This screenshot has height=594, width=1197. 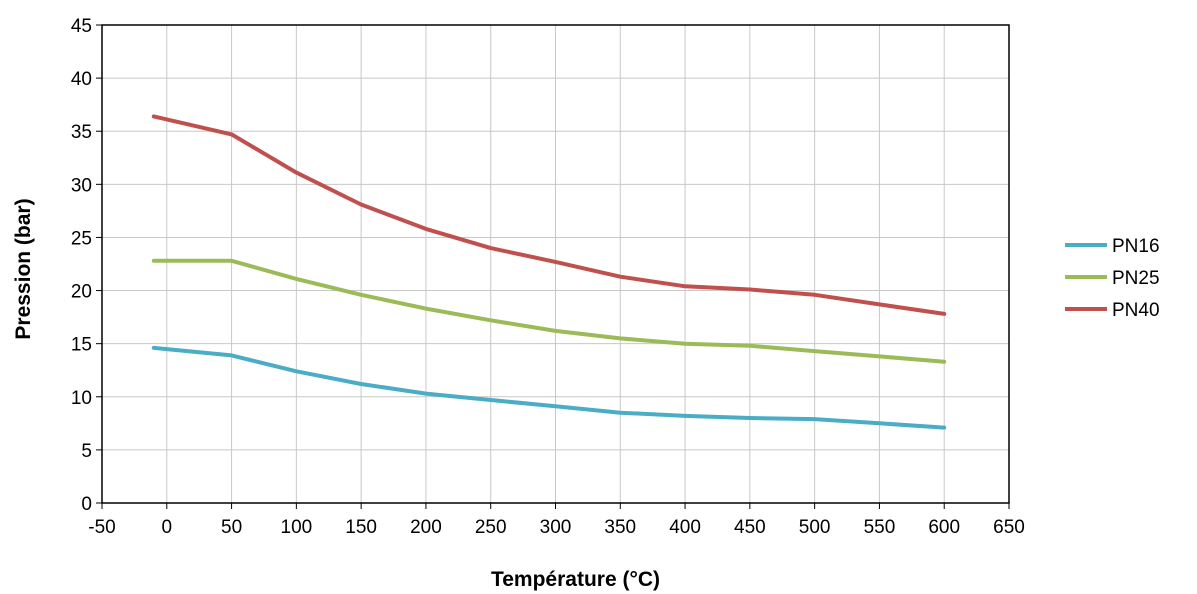 I want to click on y-tick-label: 40, so click(x=81, y=79).